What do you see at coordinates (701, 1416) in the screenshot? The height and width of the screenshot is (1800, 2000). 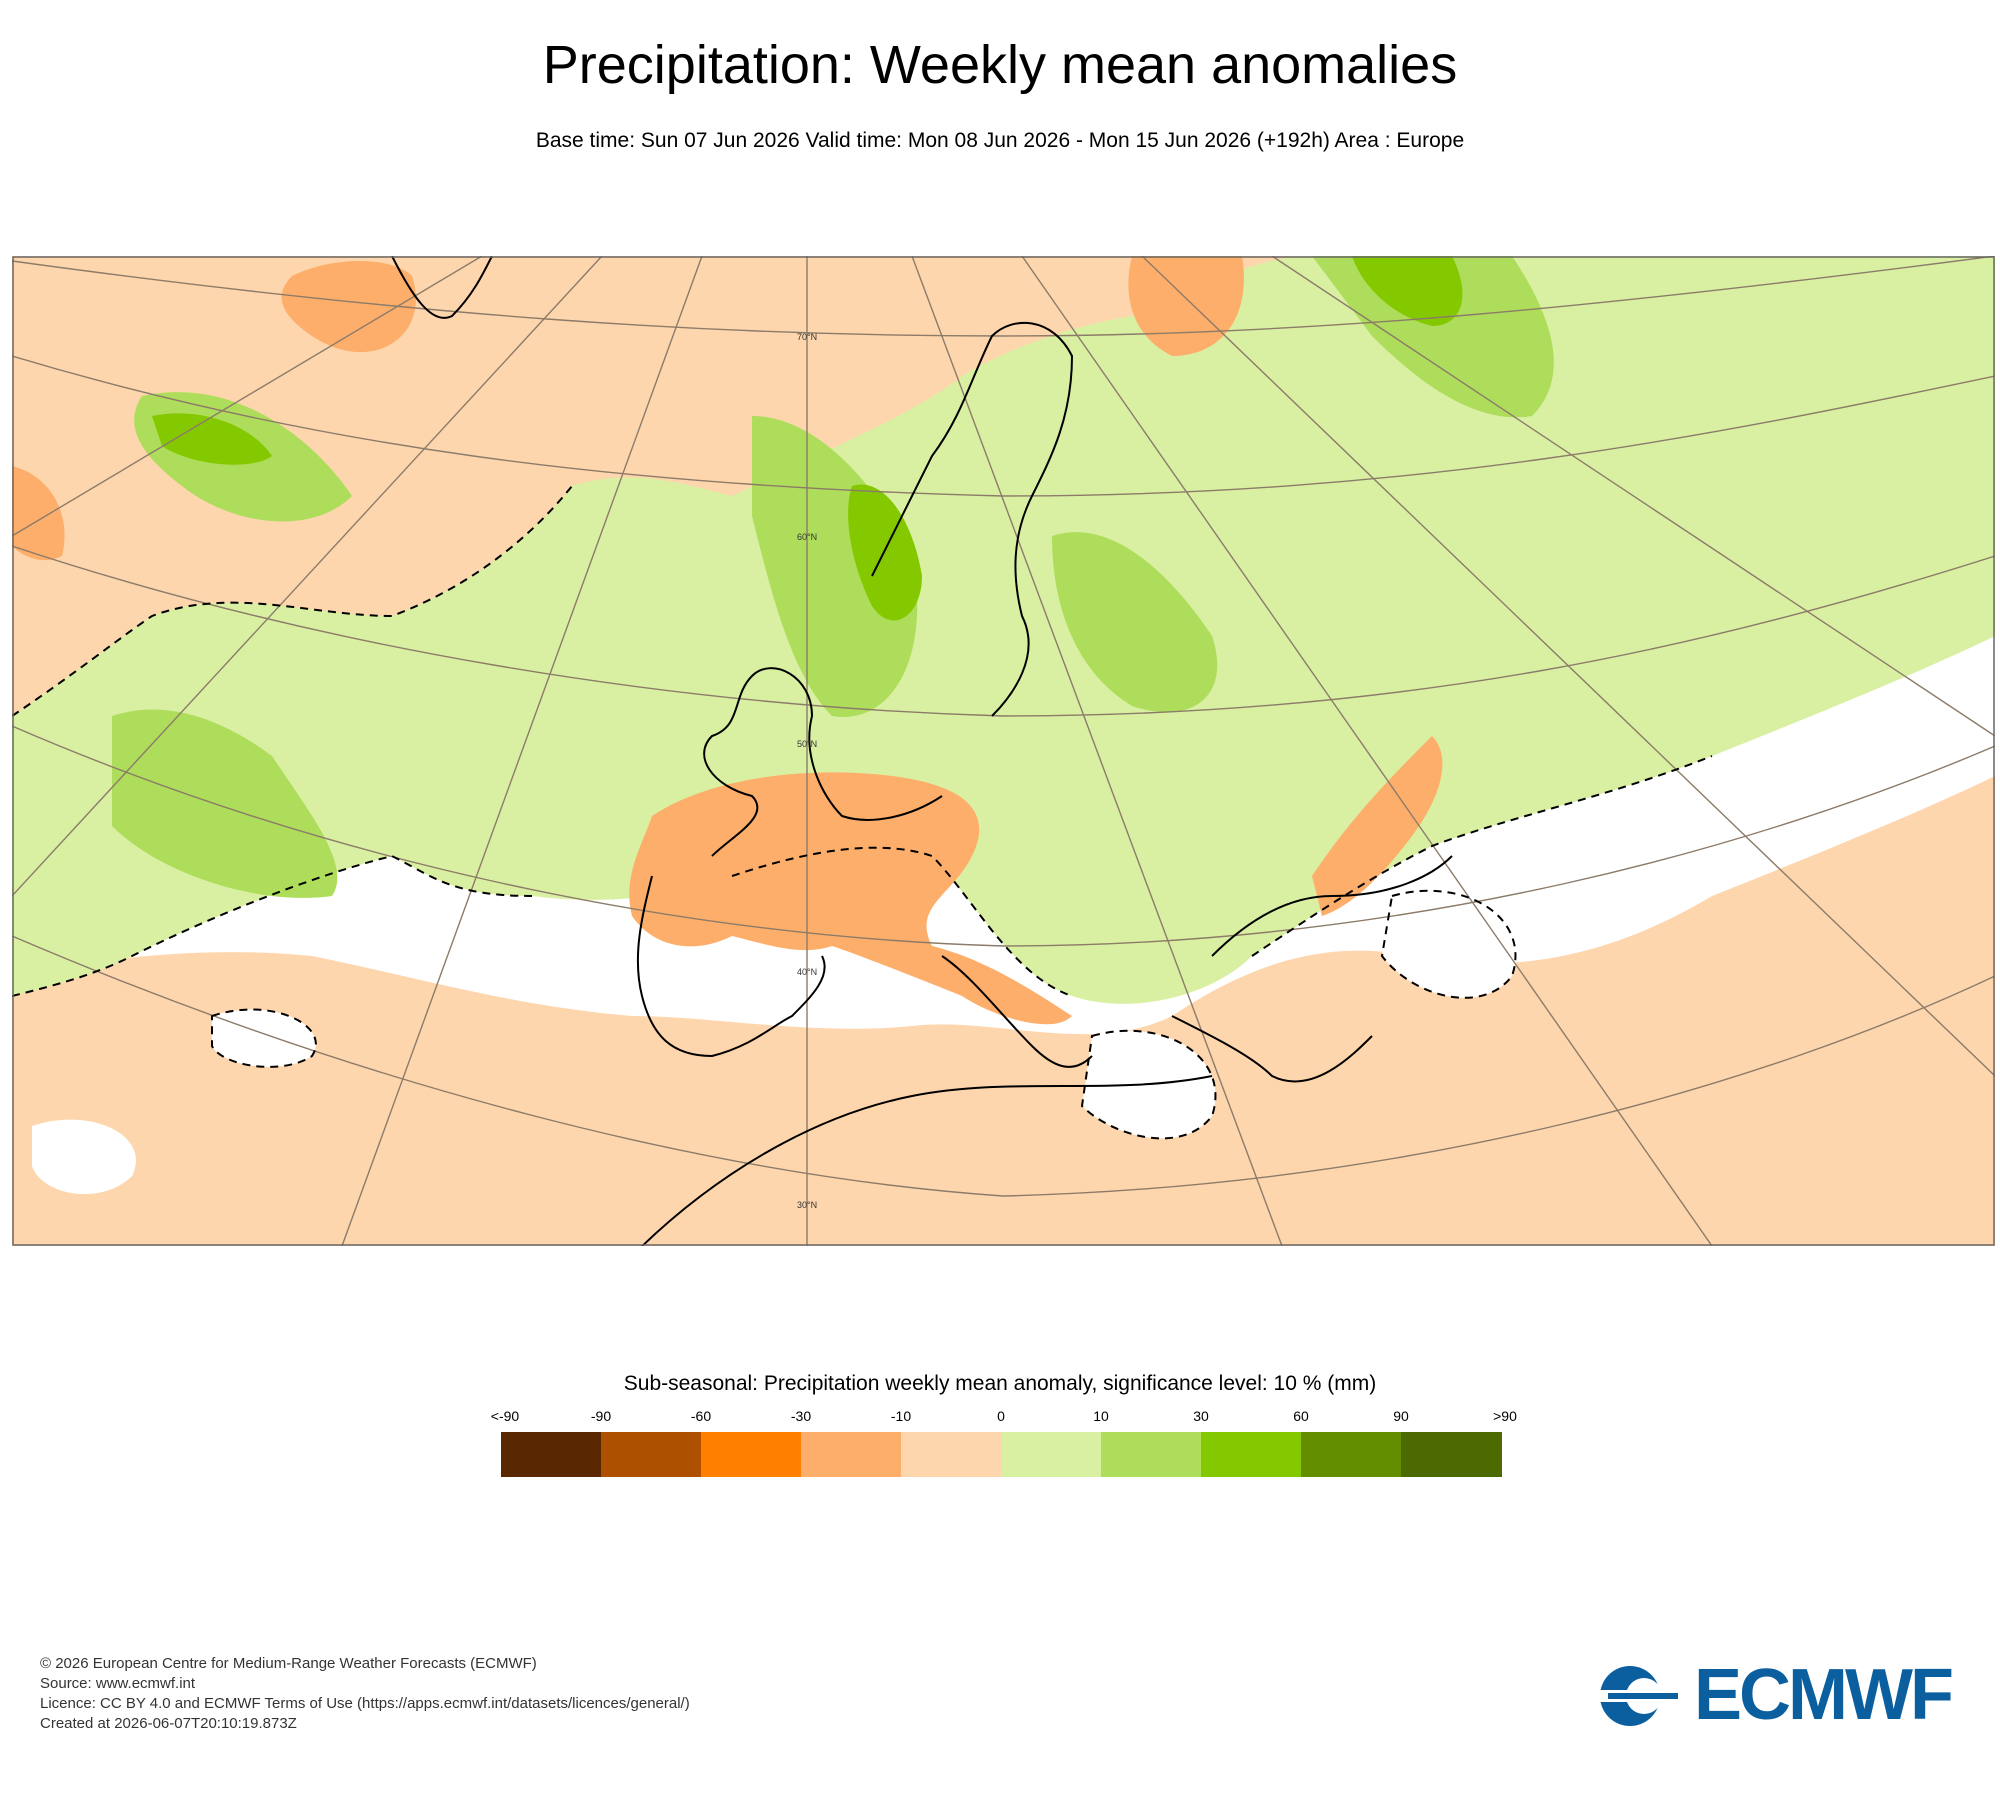 I see `legend-tick: -60` at bounding box center [701, 1416].